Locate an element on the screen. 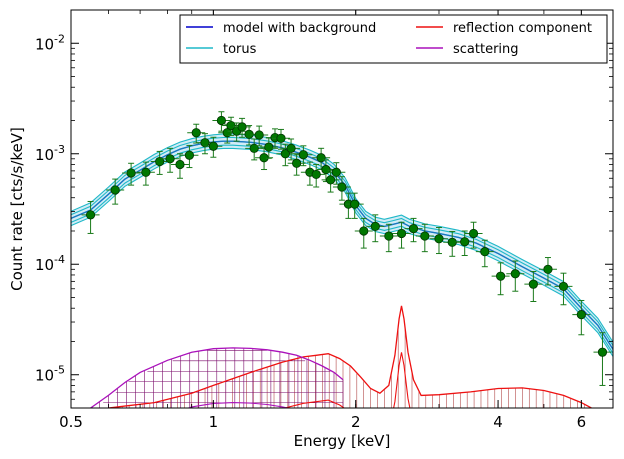 This screenshot has height=459, width=624. legend-box is located at coordinates (393, 39).